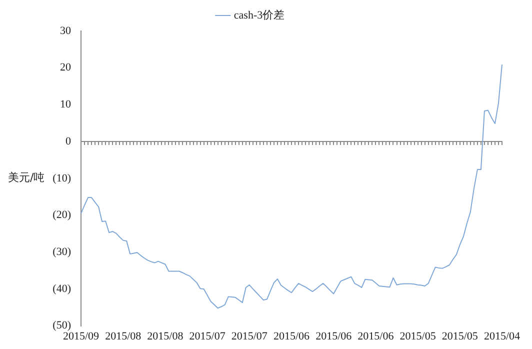  Describe the element at coordinates (62, 215) in the screenshot. I see `y-tick-label: (20)` at that location.